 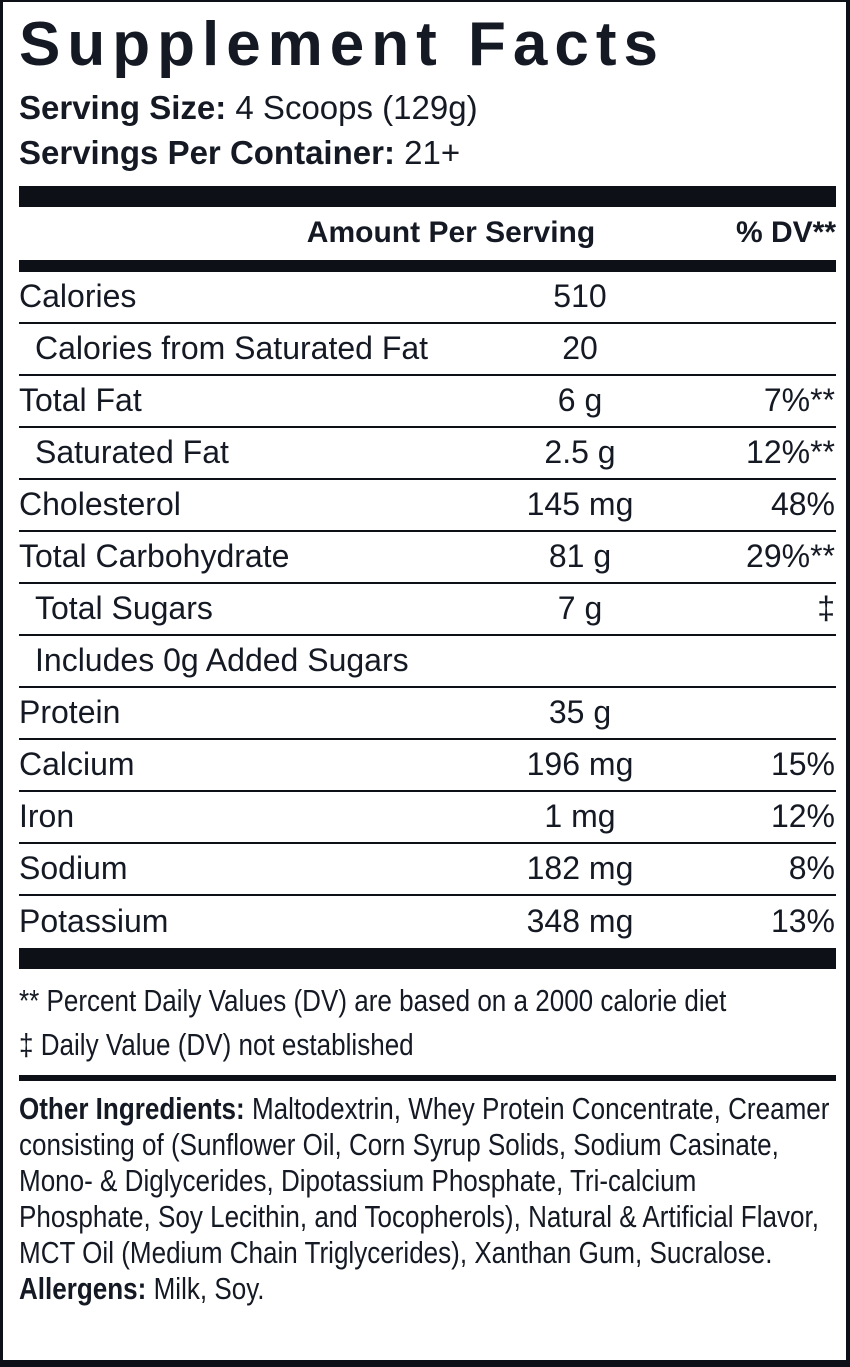 I want to click on other-ingredients-label: Other Ingredients:, so click(x=132, y=1108).